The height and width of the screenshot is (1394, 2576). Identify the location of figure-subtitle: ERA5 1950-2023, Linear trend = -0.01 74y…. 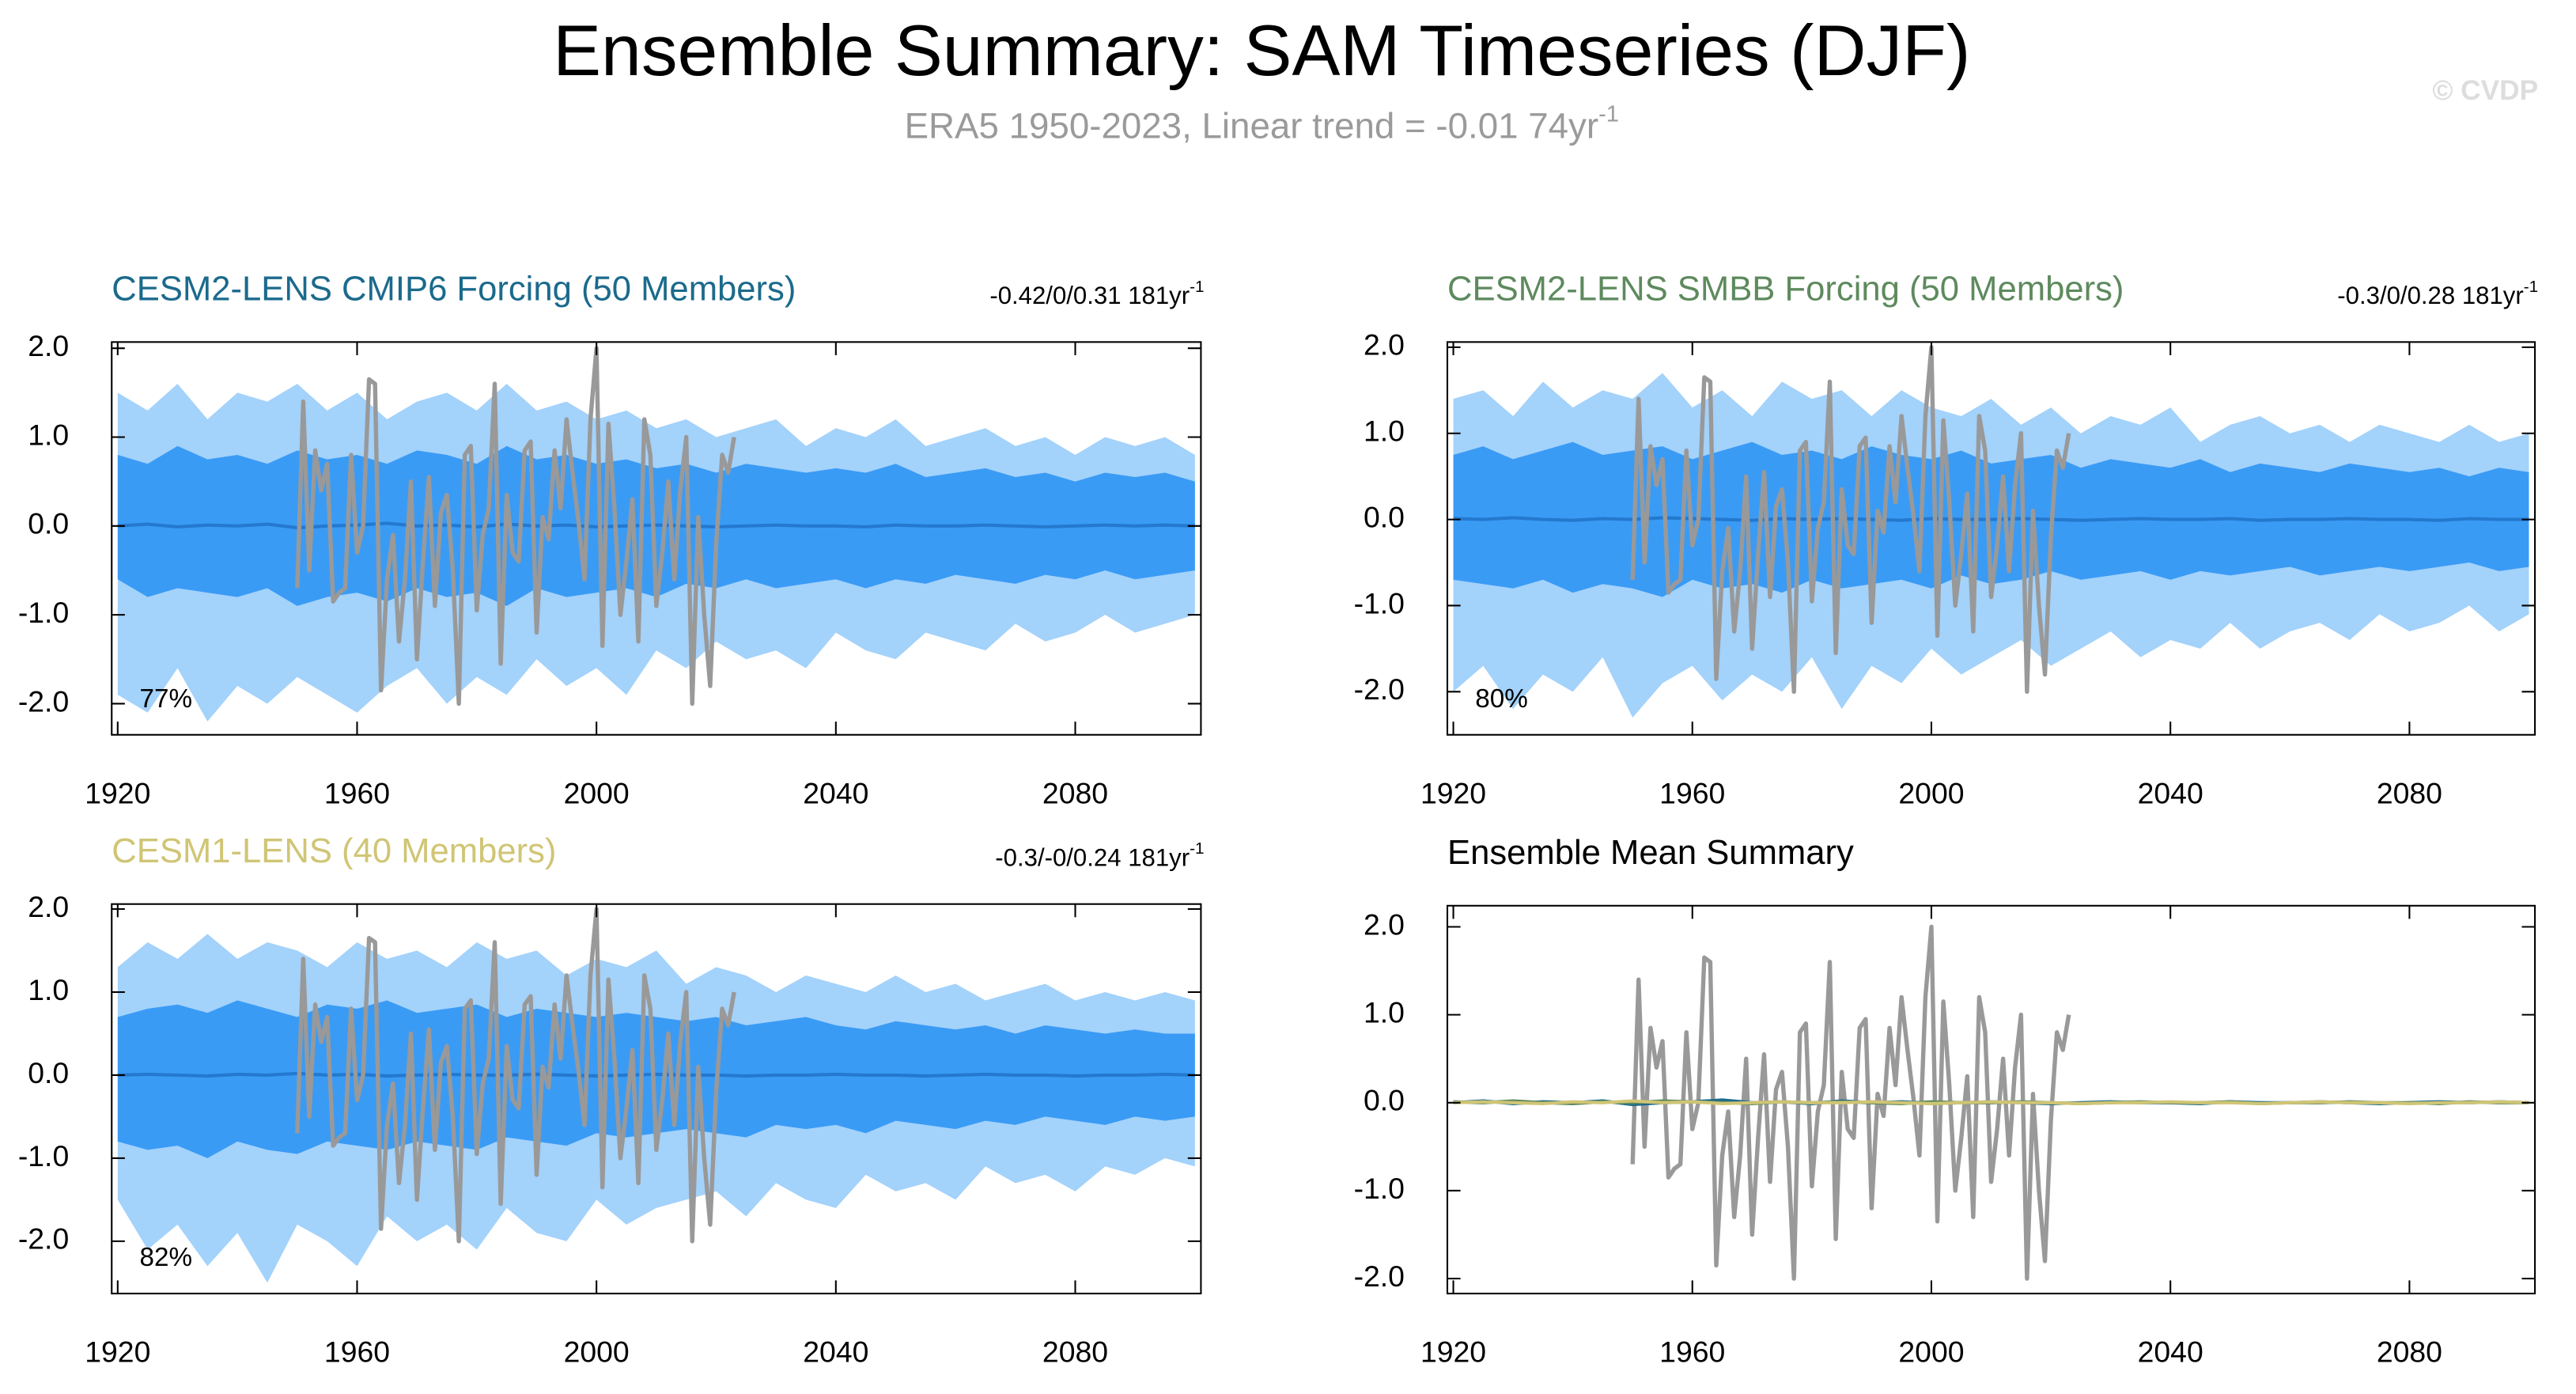
(1262, 123).